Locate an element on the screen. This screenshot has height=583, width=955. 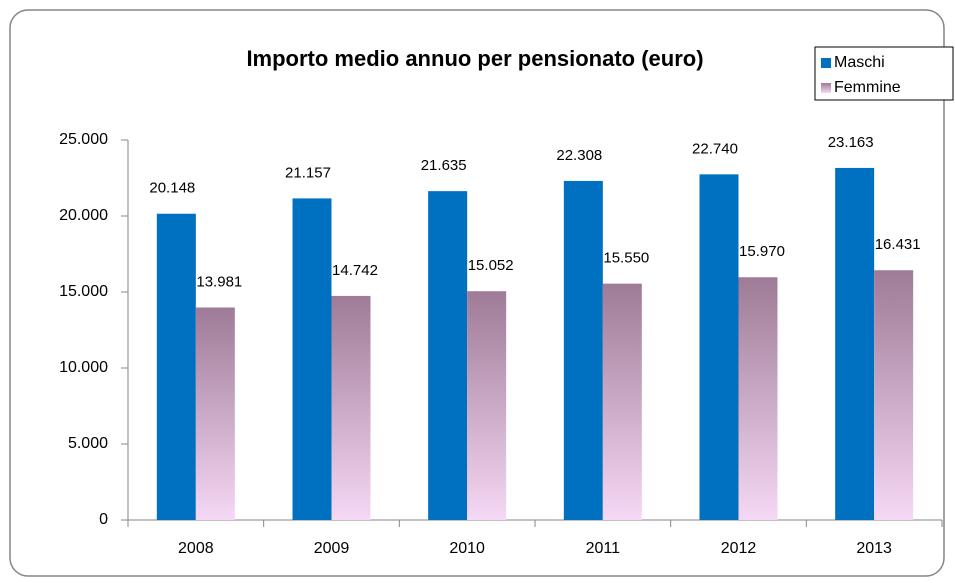
value-label: 22.740 is located at coordinates (715, 148).